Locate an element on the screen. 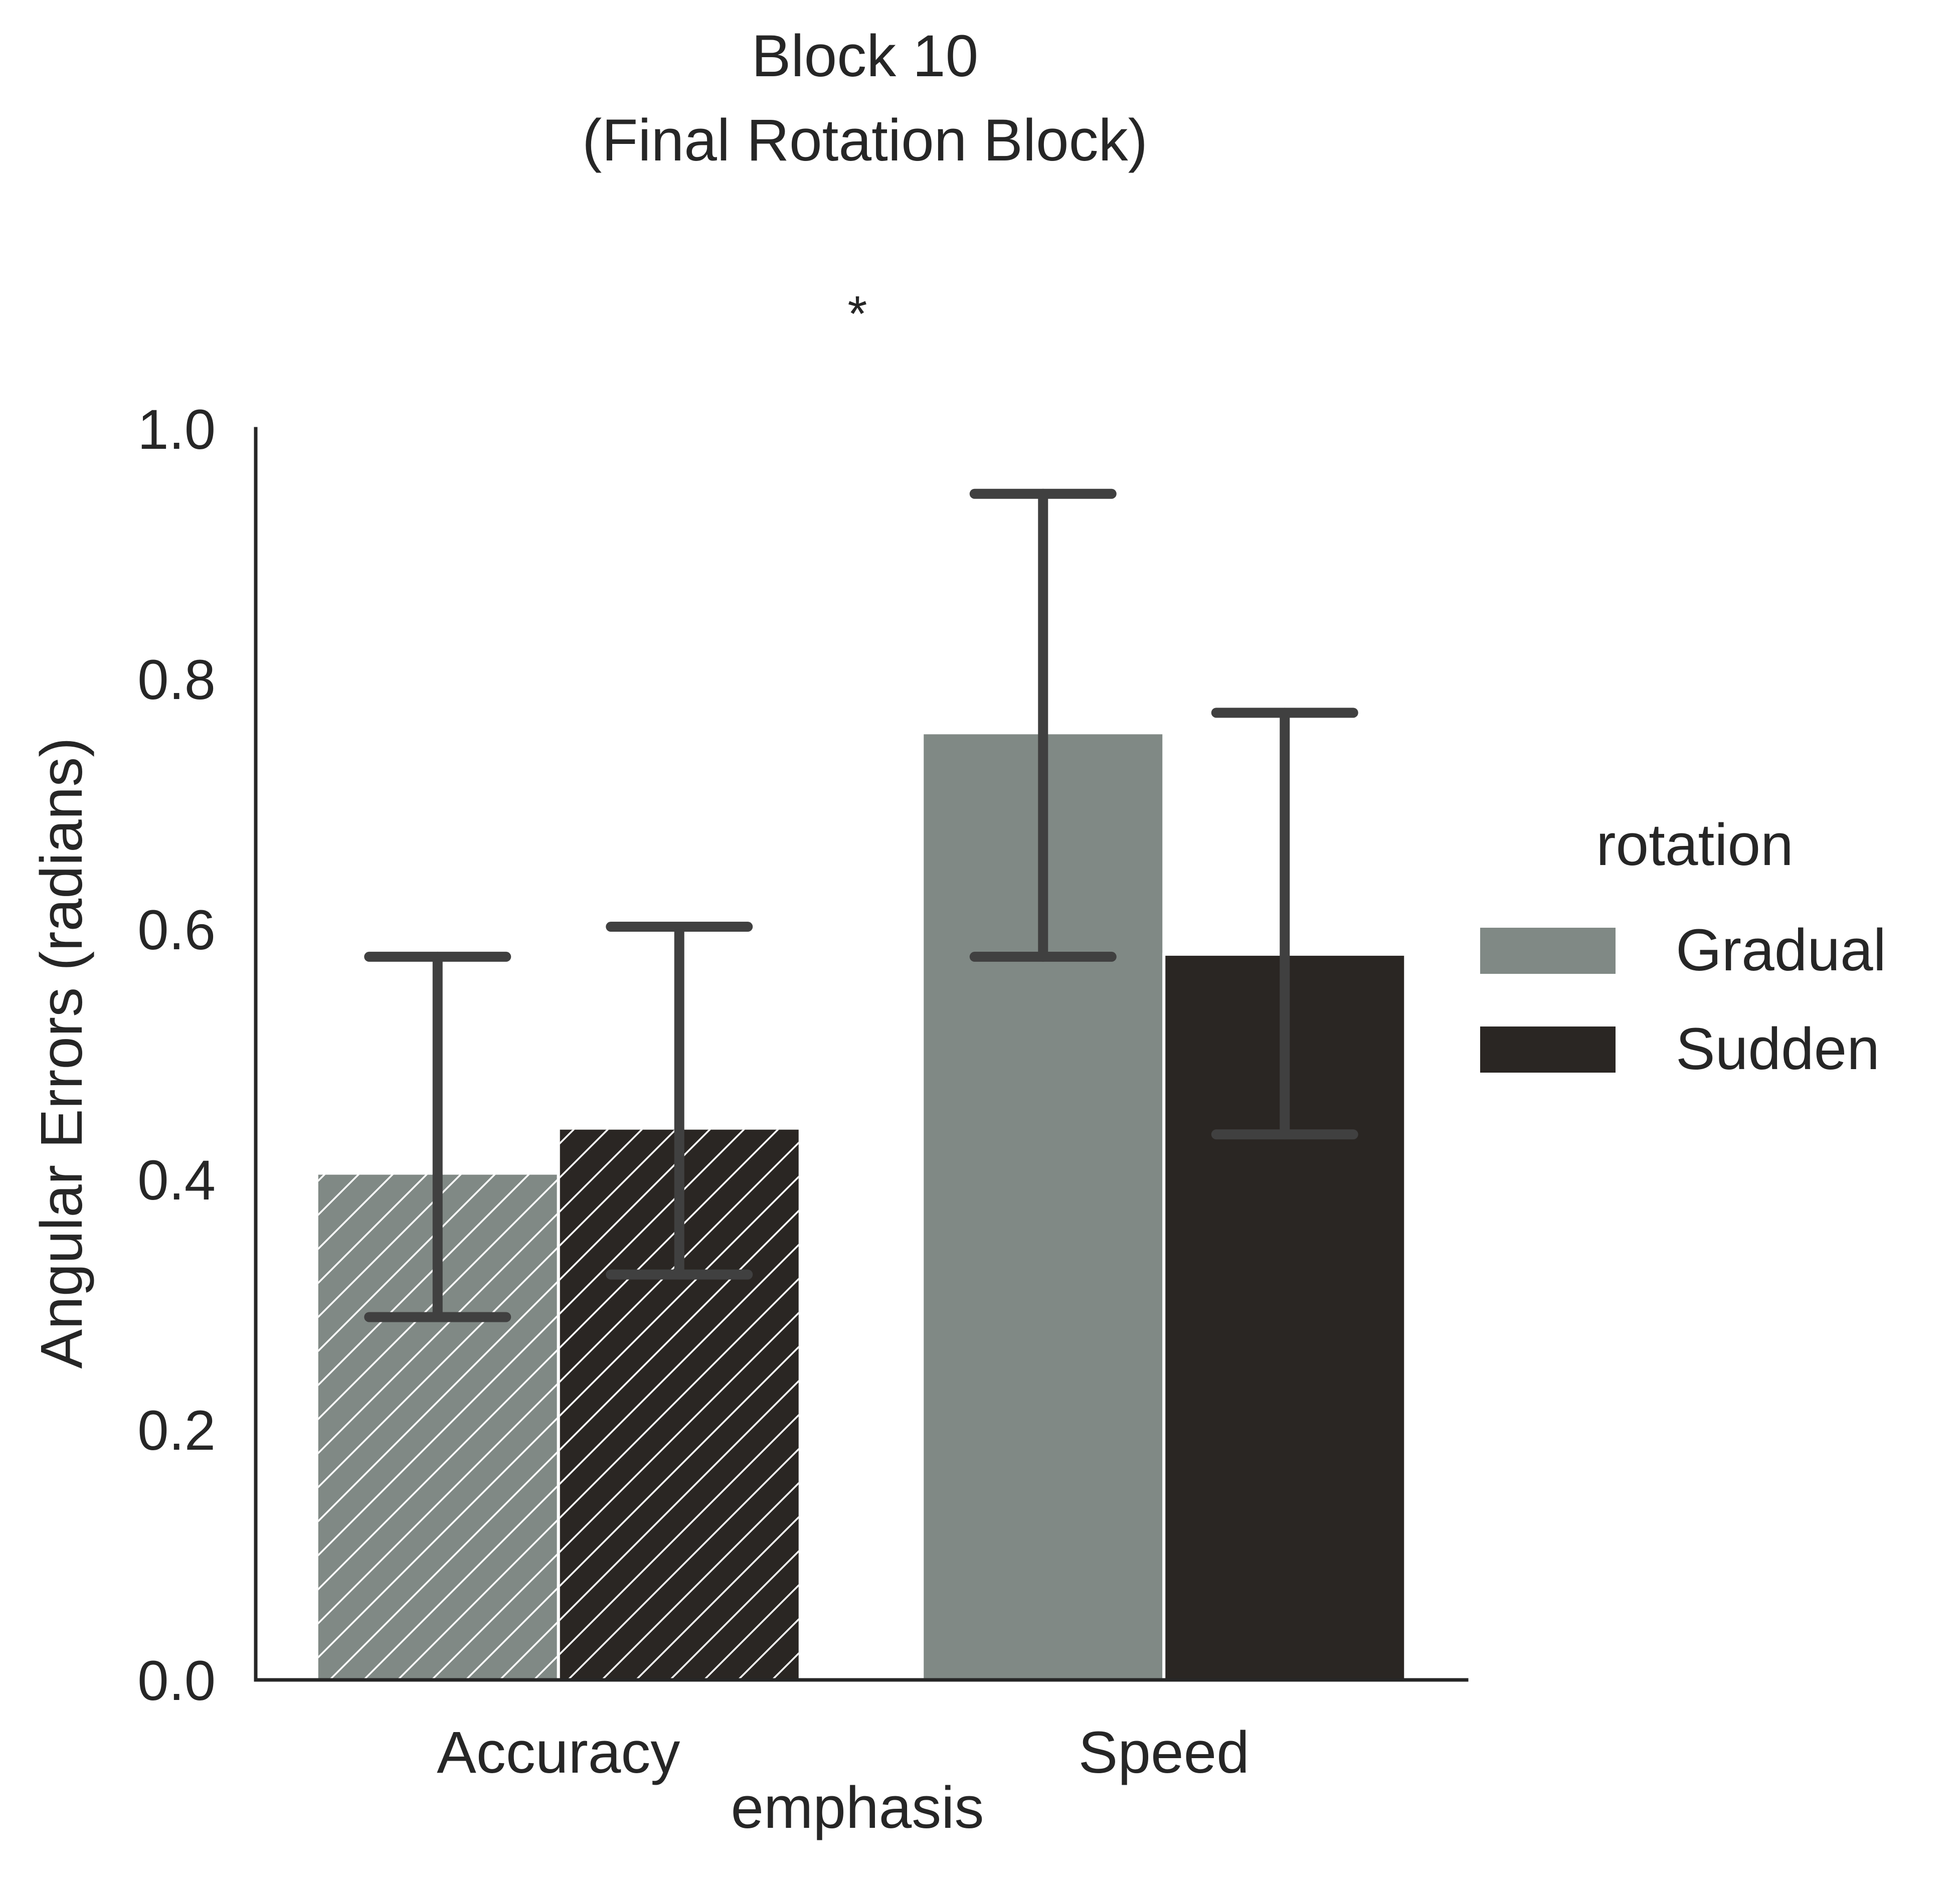 This screenshot has width=1960, height=1883. legend-title: rotation is located at coordinates (1695, 845).